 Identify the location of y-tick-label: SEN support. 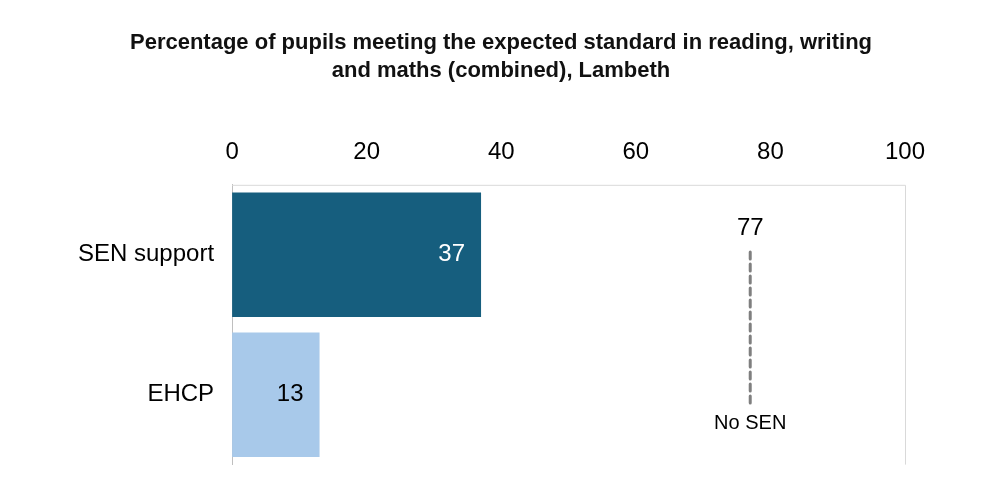
(146, 253).